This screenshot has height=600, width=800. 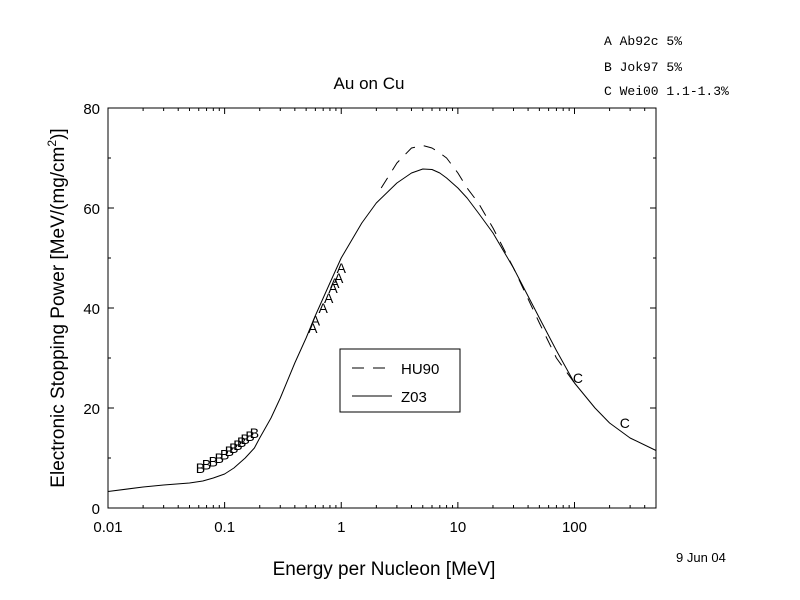 I want to click on y-tick-label: 0, so click(x=96, y=509).